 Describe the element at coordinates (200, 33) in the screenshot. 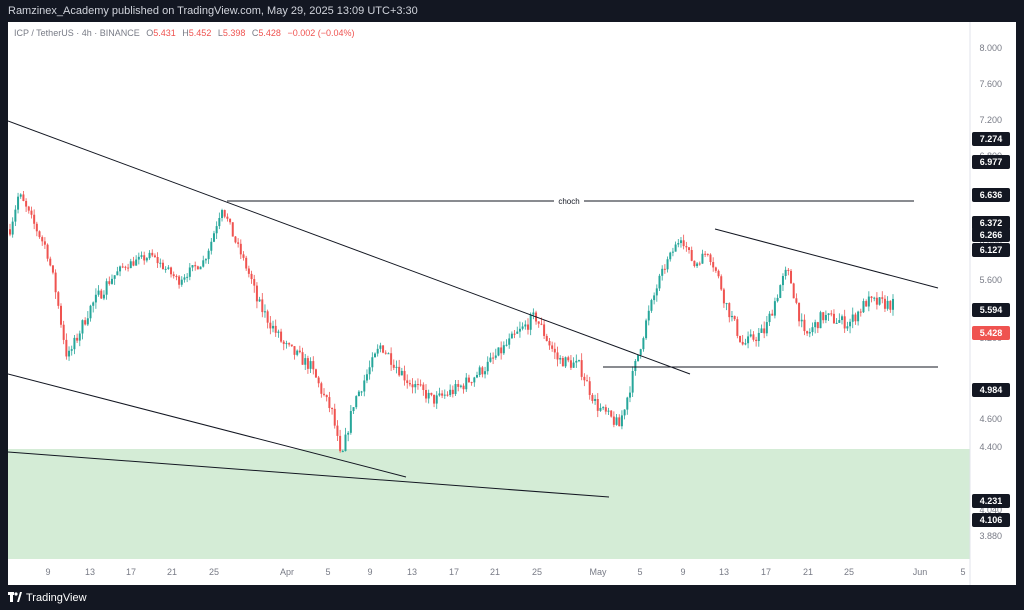

I see `high-value: 5.452` at that location.